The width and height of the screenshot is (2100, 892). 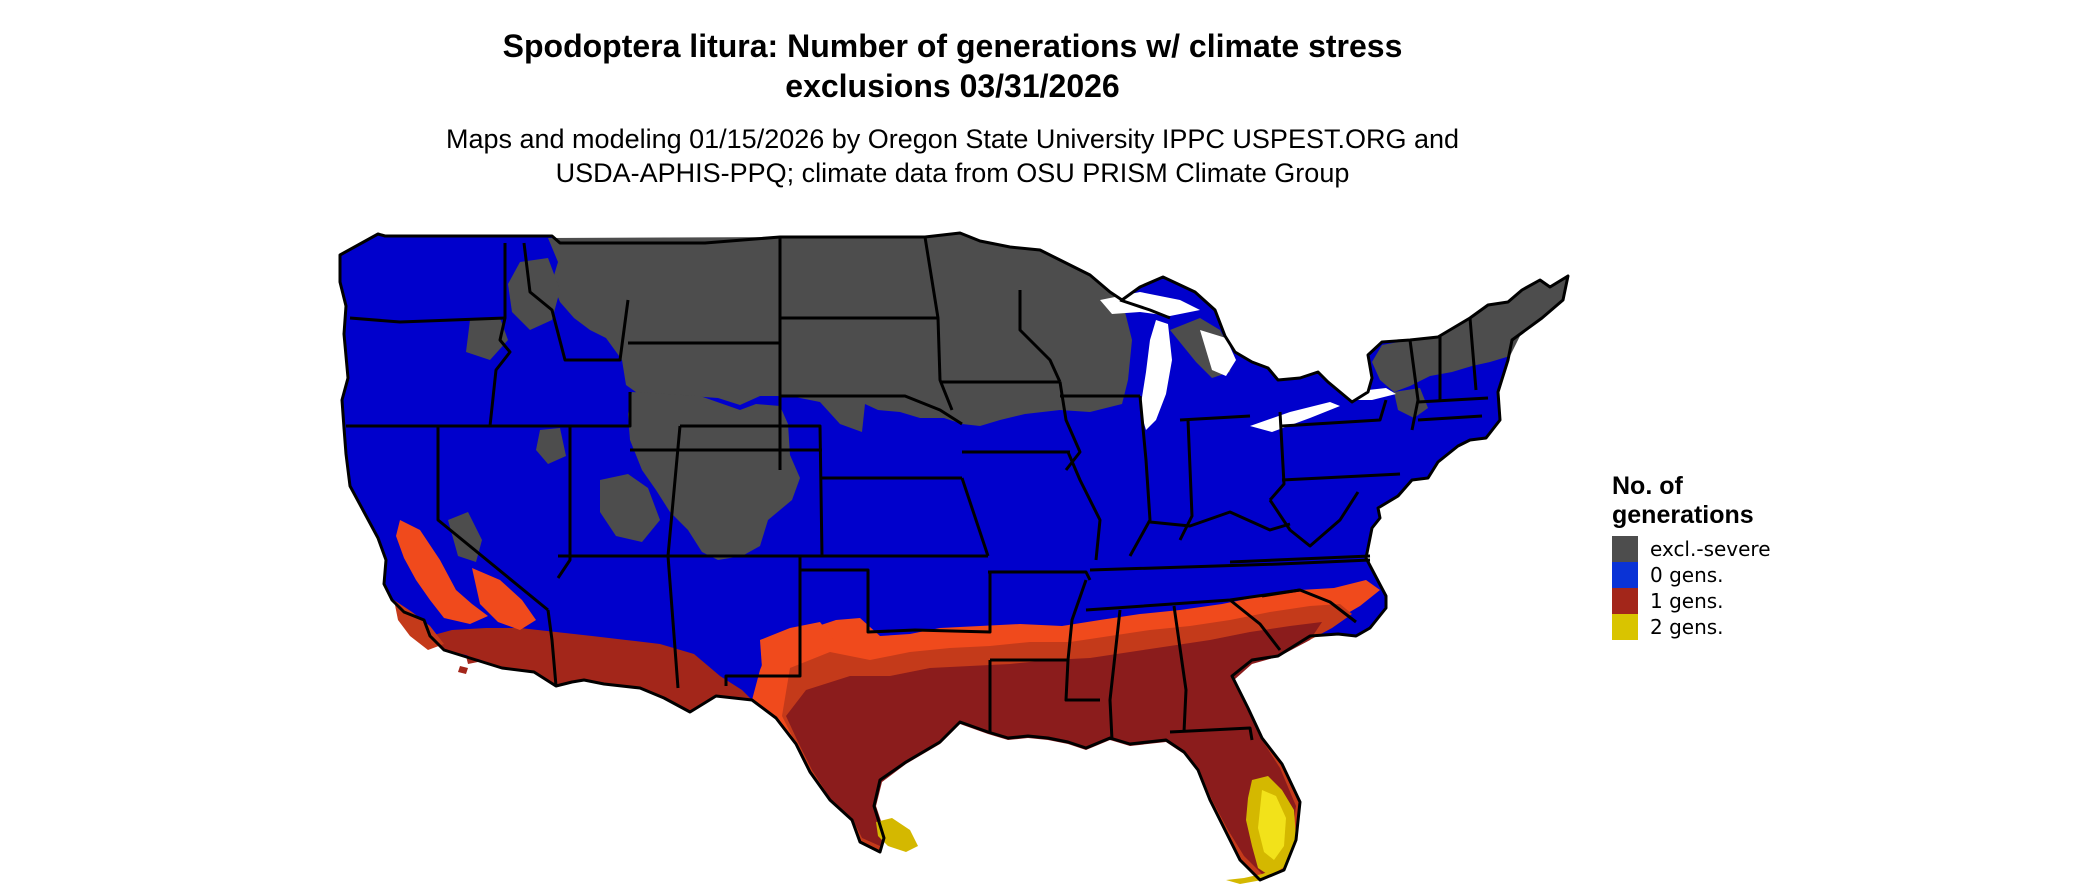 I want to click on lake-michigan, so click(x=1156, y=375).